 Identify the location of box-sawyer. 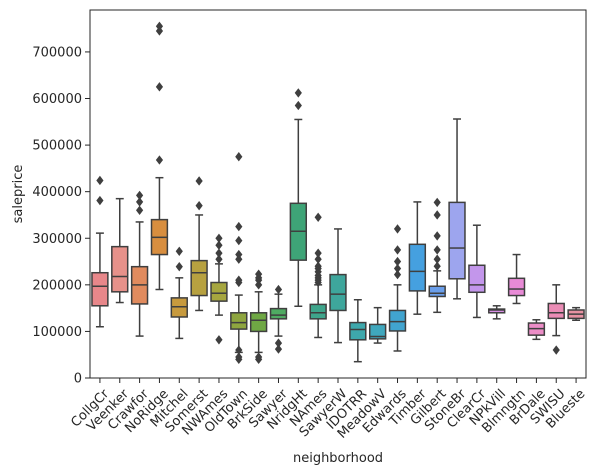
(278, 319).